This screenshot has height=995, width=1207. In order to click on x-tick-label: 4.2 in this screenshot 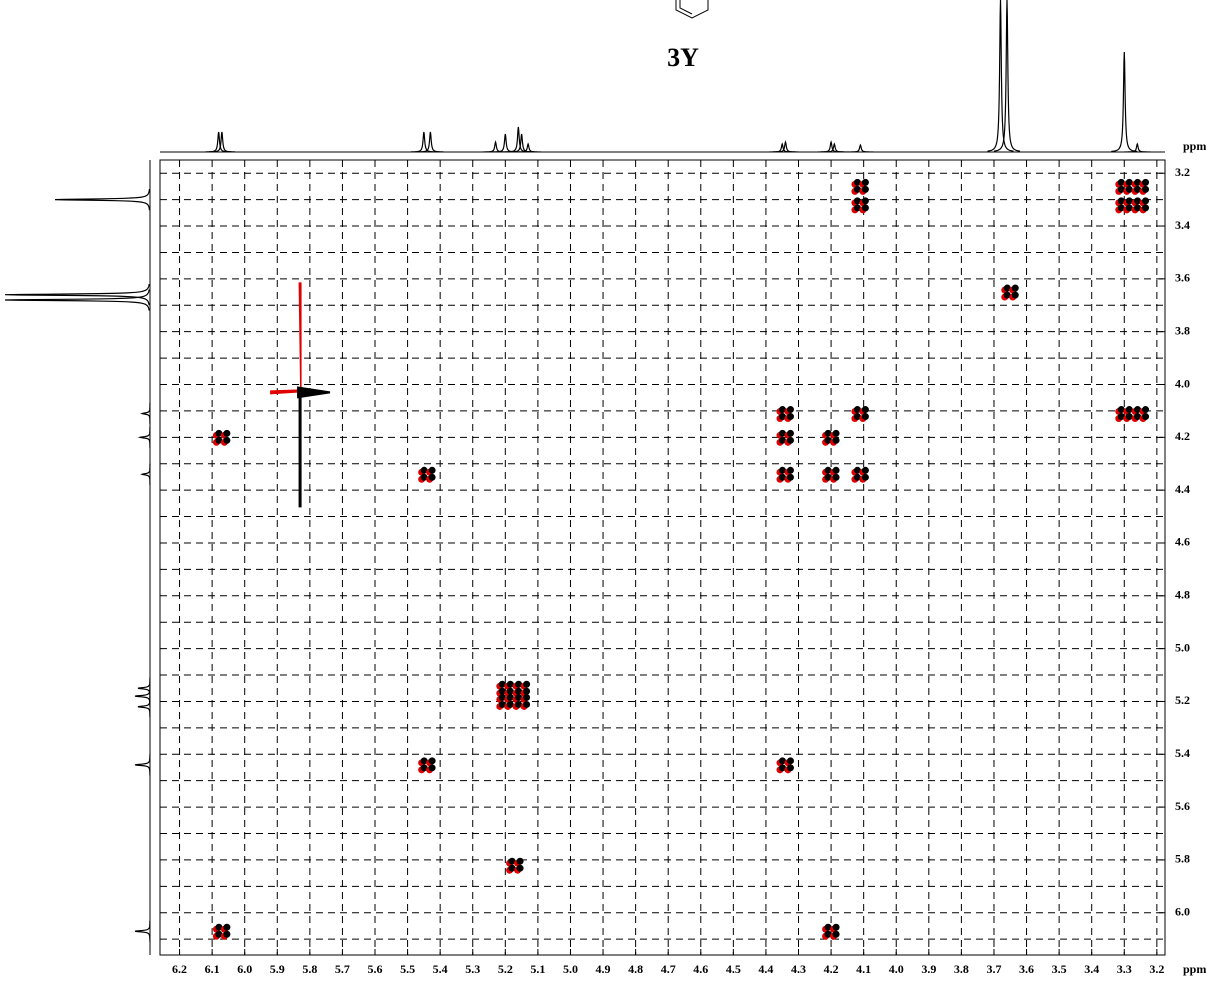, I will do `click(831, 969)`.